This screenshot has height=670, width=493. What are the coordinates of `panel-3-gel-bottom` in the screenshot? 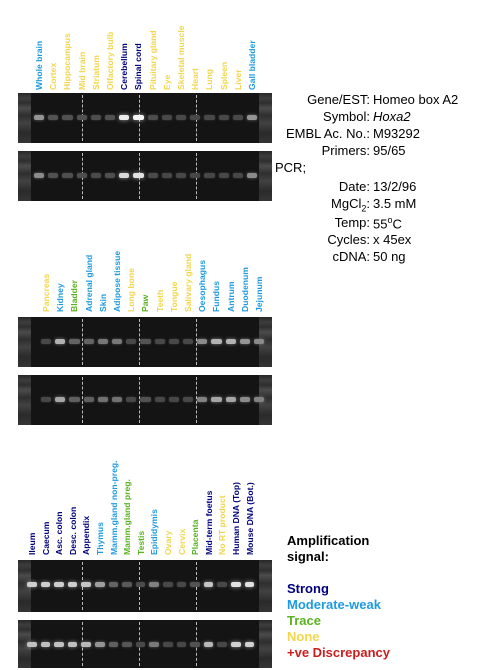 It's located at (145, 644).